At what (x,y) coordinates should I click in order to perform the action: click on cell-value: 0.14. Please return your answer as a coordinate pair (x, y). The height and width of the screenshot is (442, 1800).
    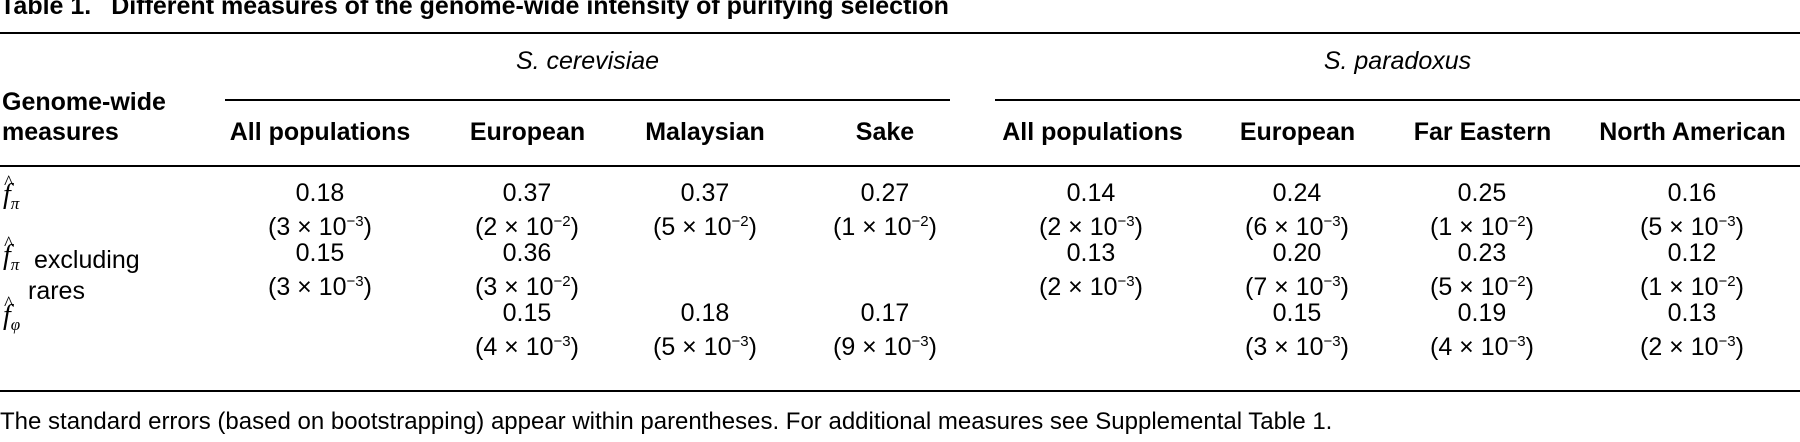
    Looking at the image, I should click on (1091, 193).